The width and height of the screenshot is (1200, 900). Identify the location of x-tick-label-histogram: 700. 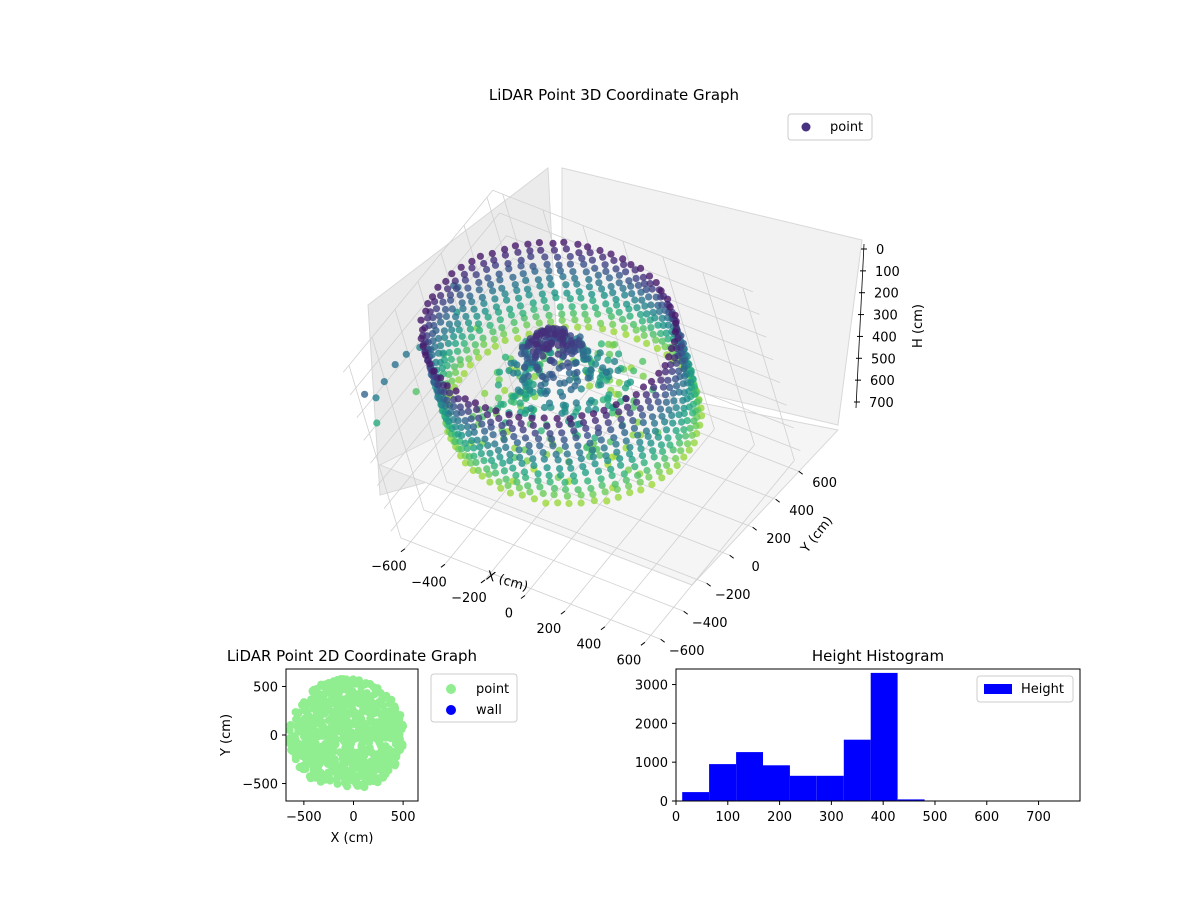
(1038, 817).